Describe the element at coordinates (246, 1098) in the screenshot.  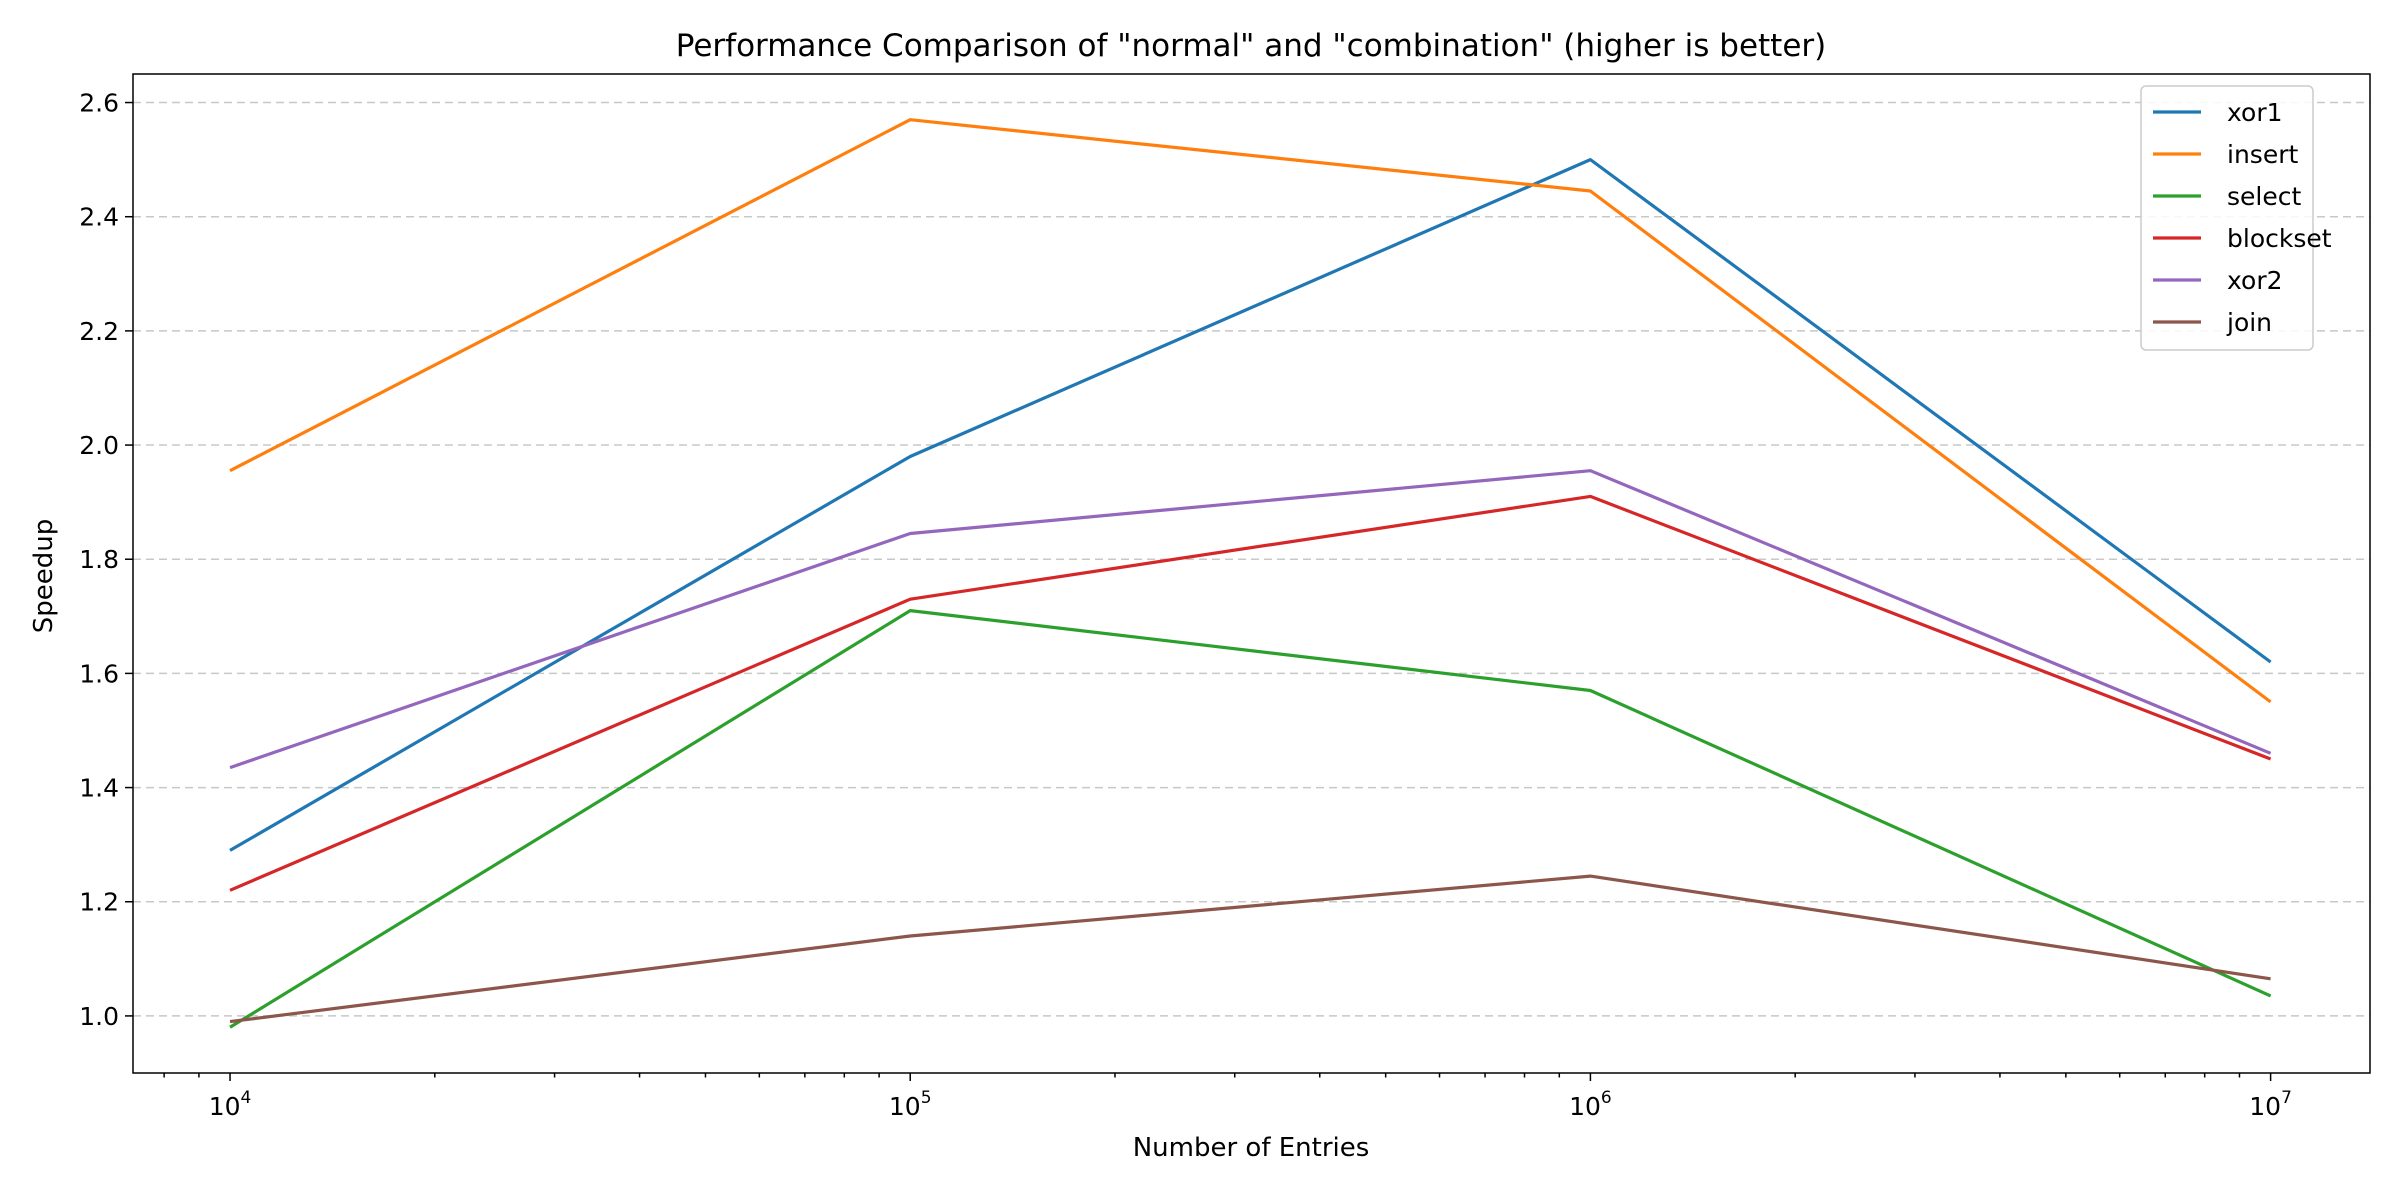
I see `x-tick-label-exponent: 4` at that location.